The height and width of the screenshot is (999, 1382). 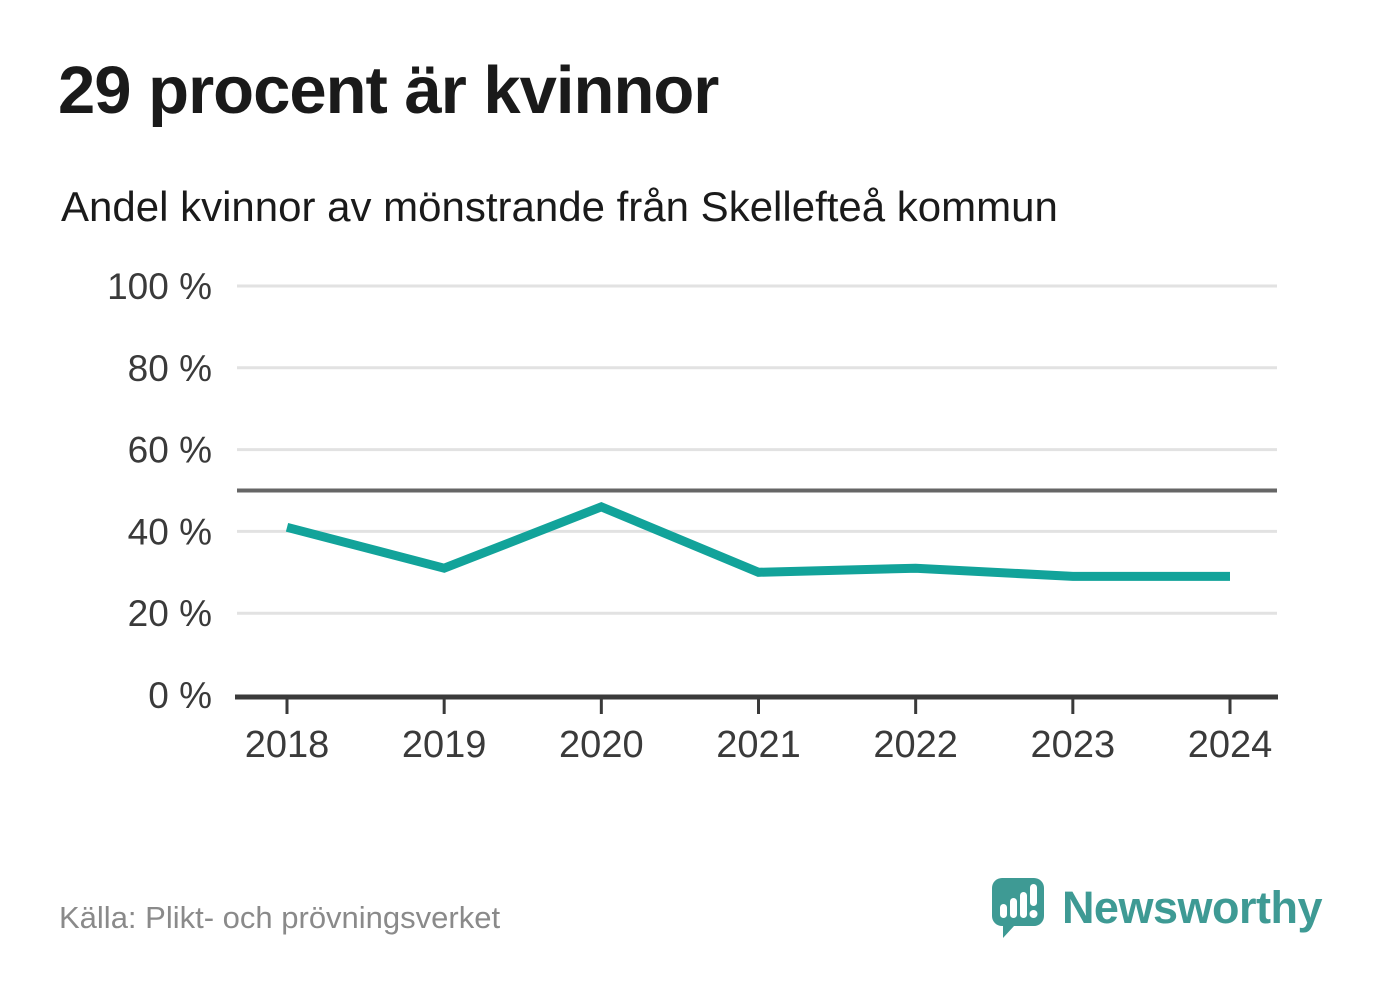 What do you see at coordinates (1073, 745) in the screenshot?
I see `x-tick-label: 2023` at bounding box center [1073, 745].